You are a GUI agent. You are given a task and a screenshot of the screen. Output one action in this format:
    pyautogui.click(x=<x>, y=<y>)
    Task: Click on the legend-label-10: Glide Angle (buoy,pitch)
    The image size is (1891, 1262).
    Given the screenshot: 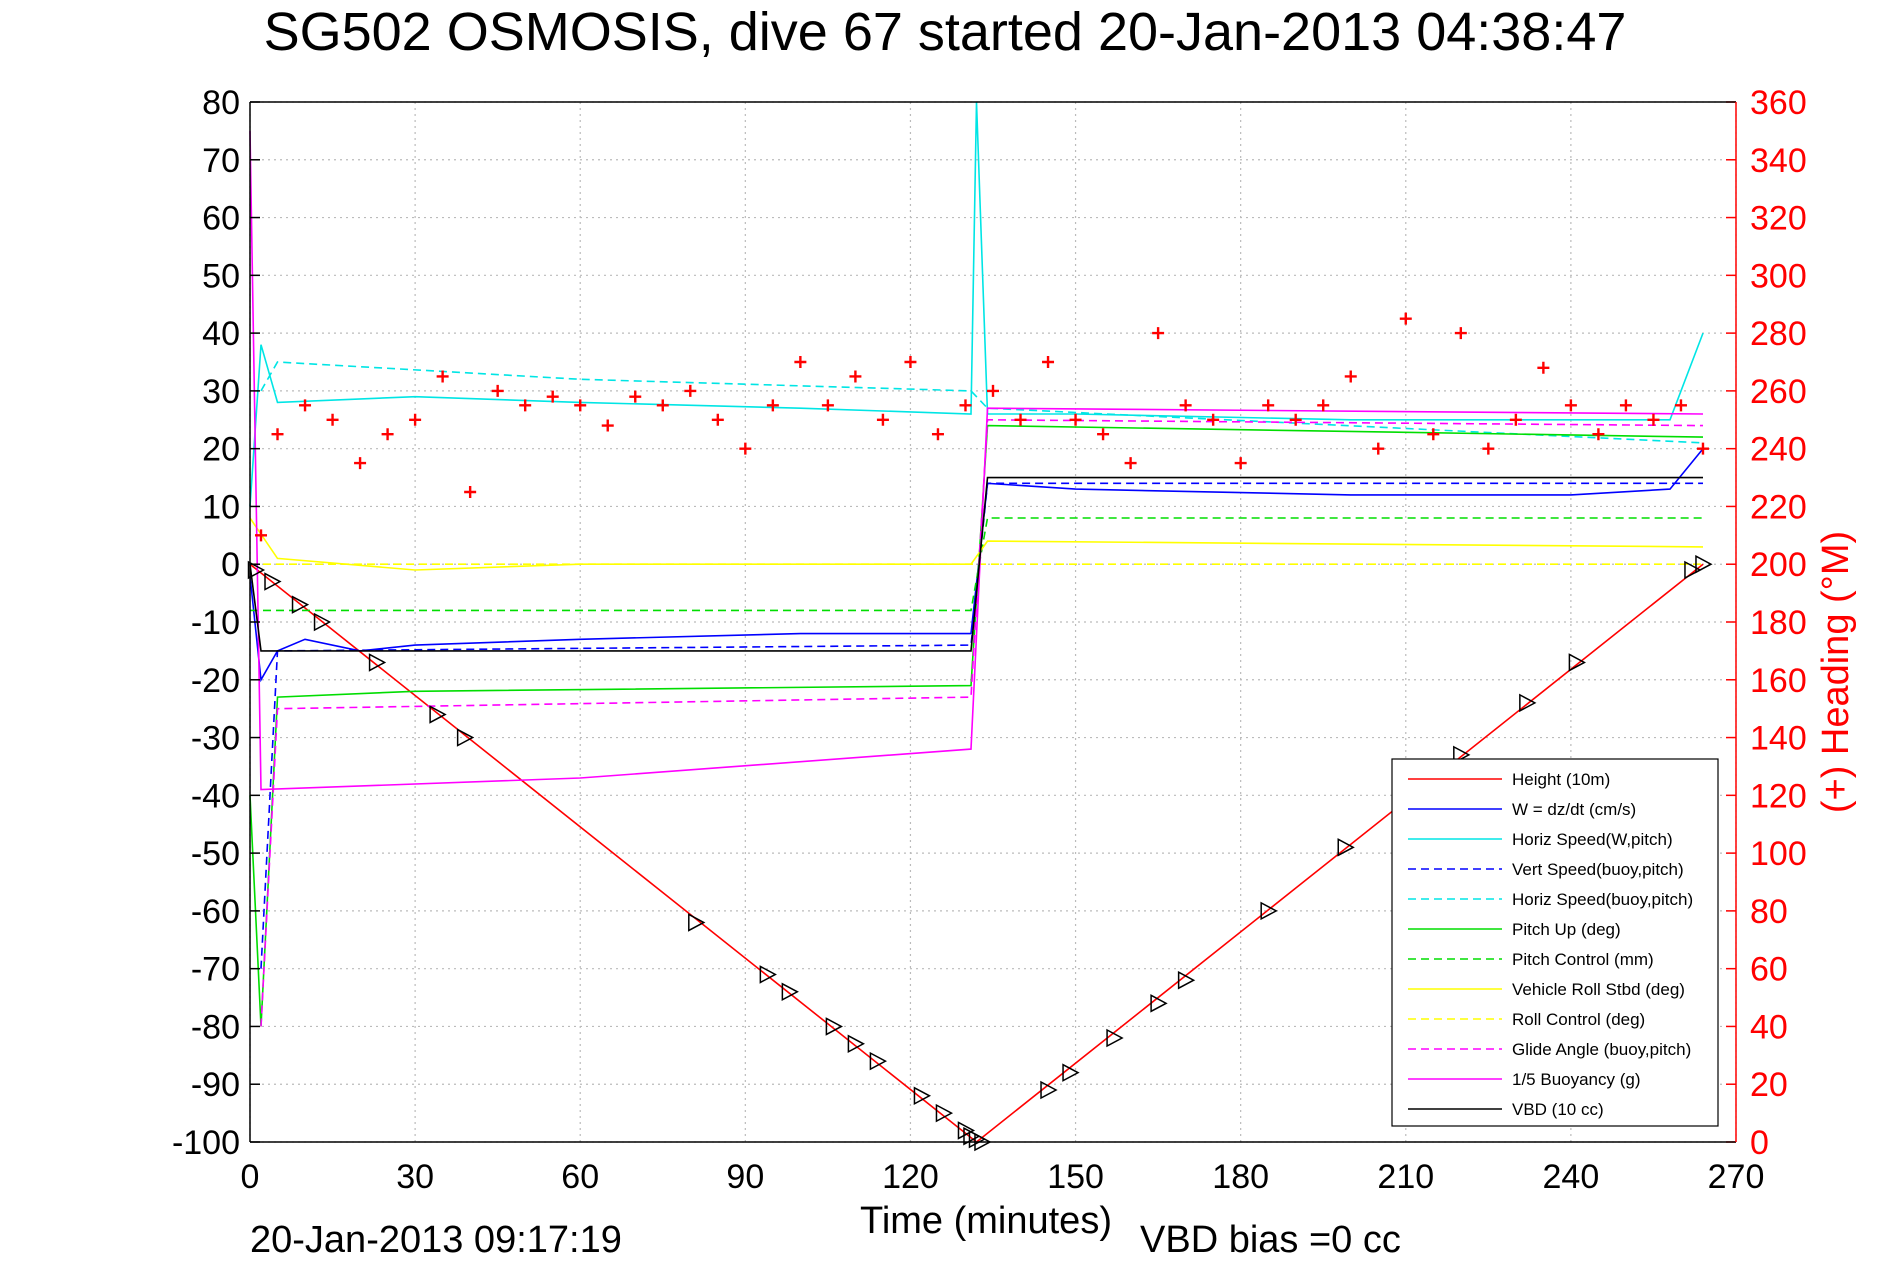 What is the action you would take?
    pyautogui.click(x=1601, y=1049)
    